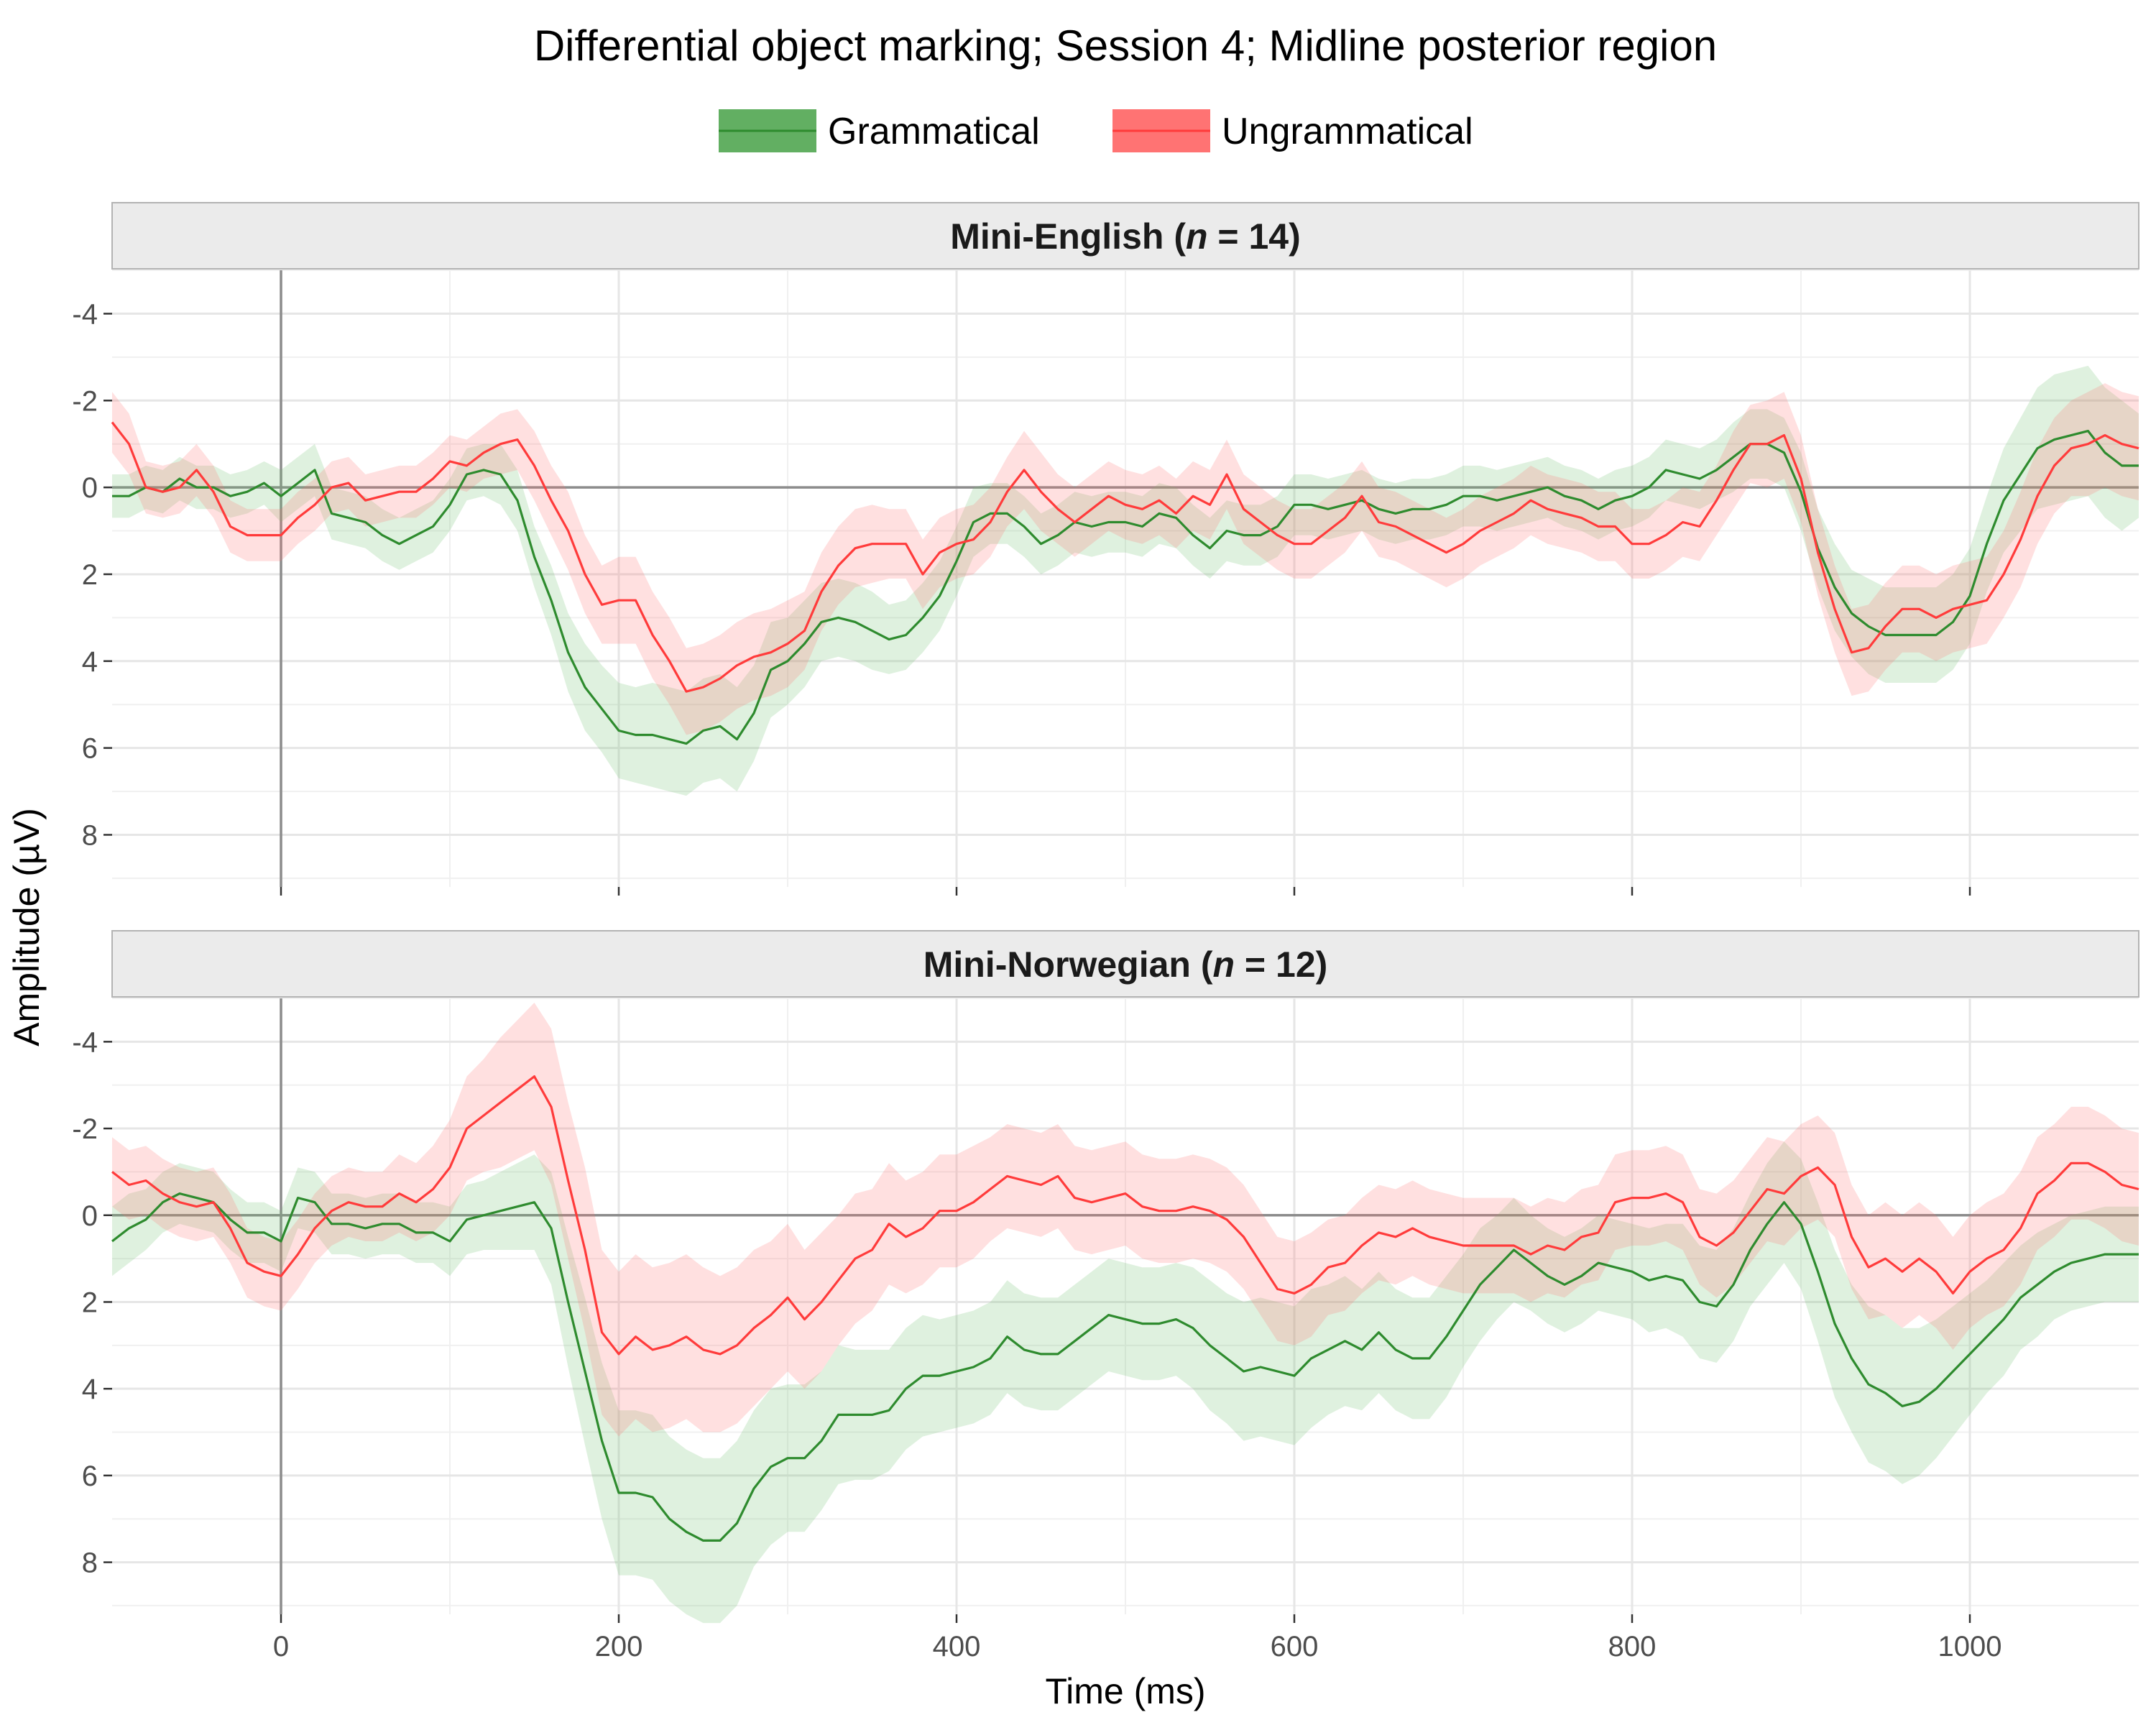 The height and width of the screenshot is (1725, 2156). I want to click on strip-label-part: Mini-Norwegian (, so click(1068, 964).